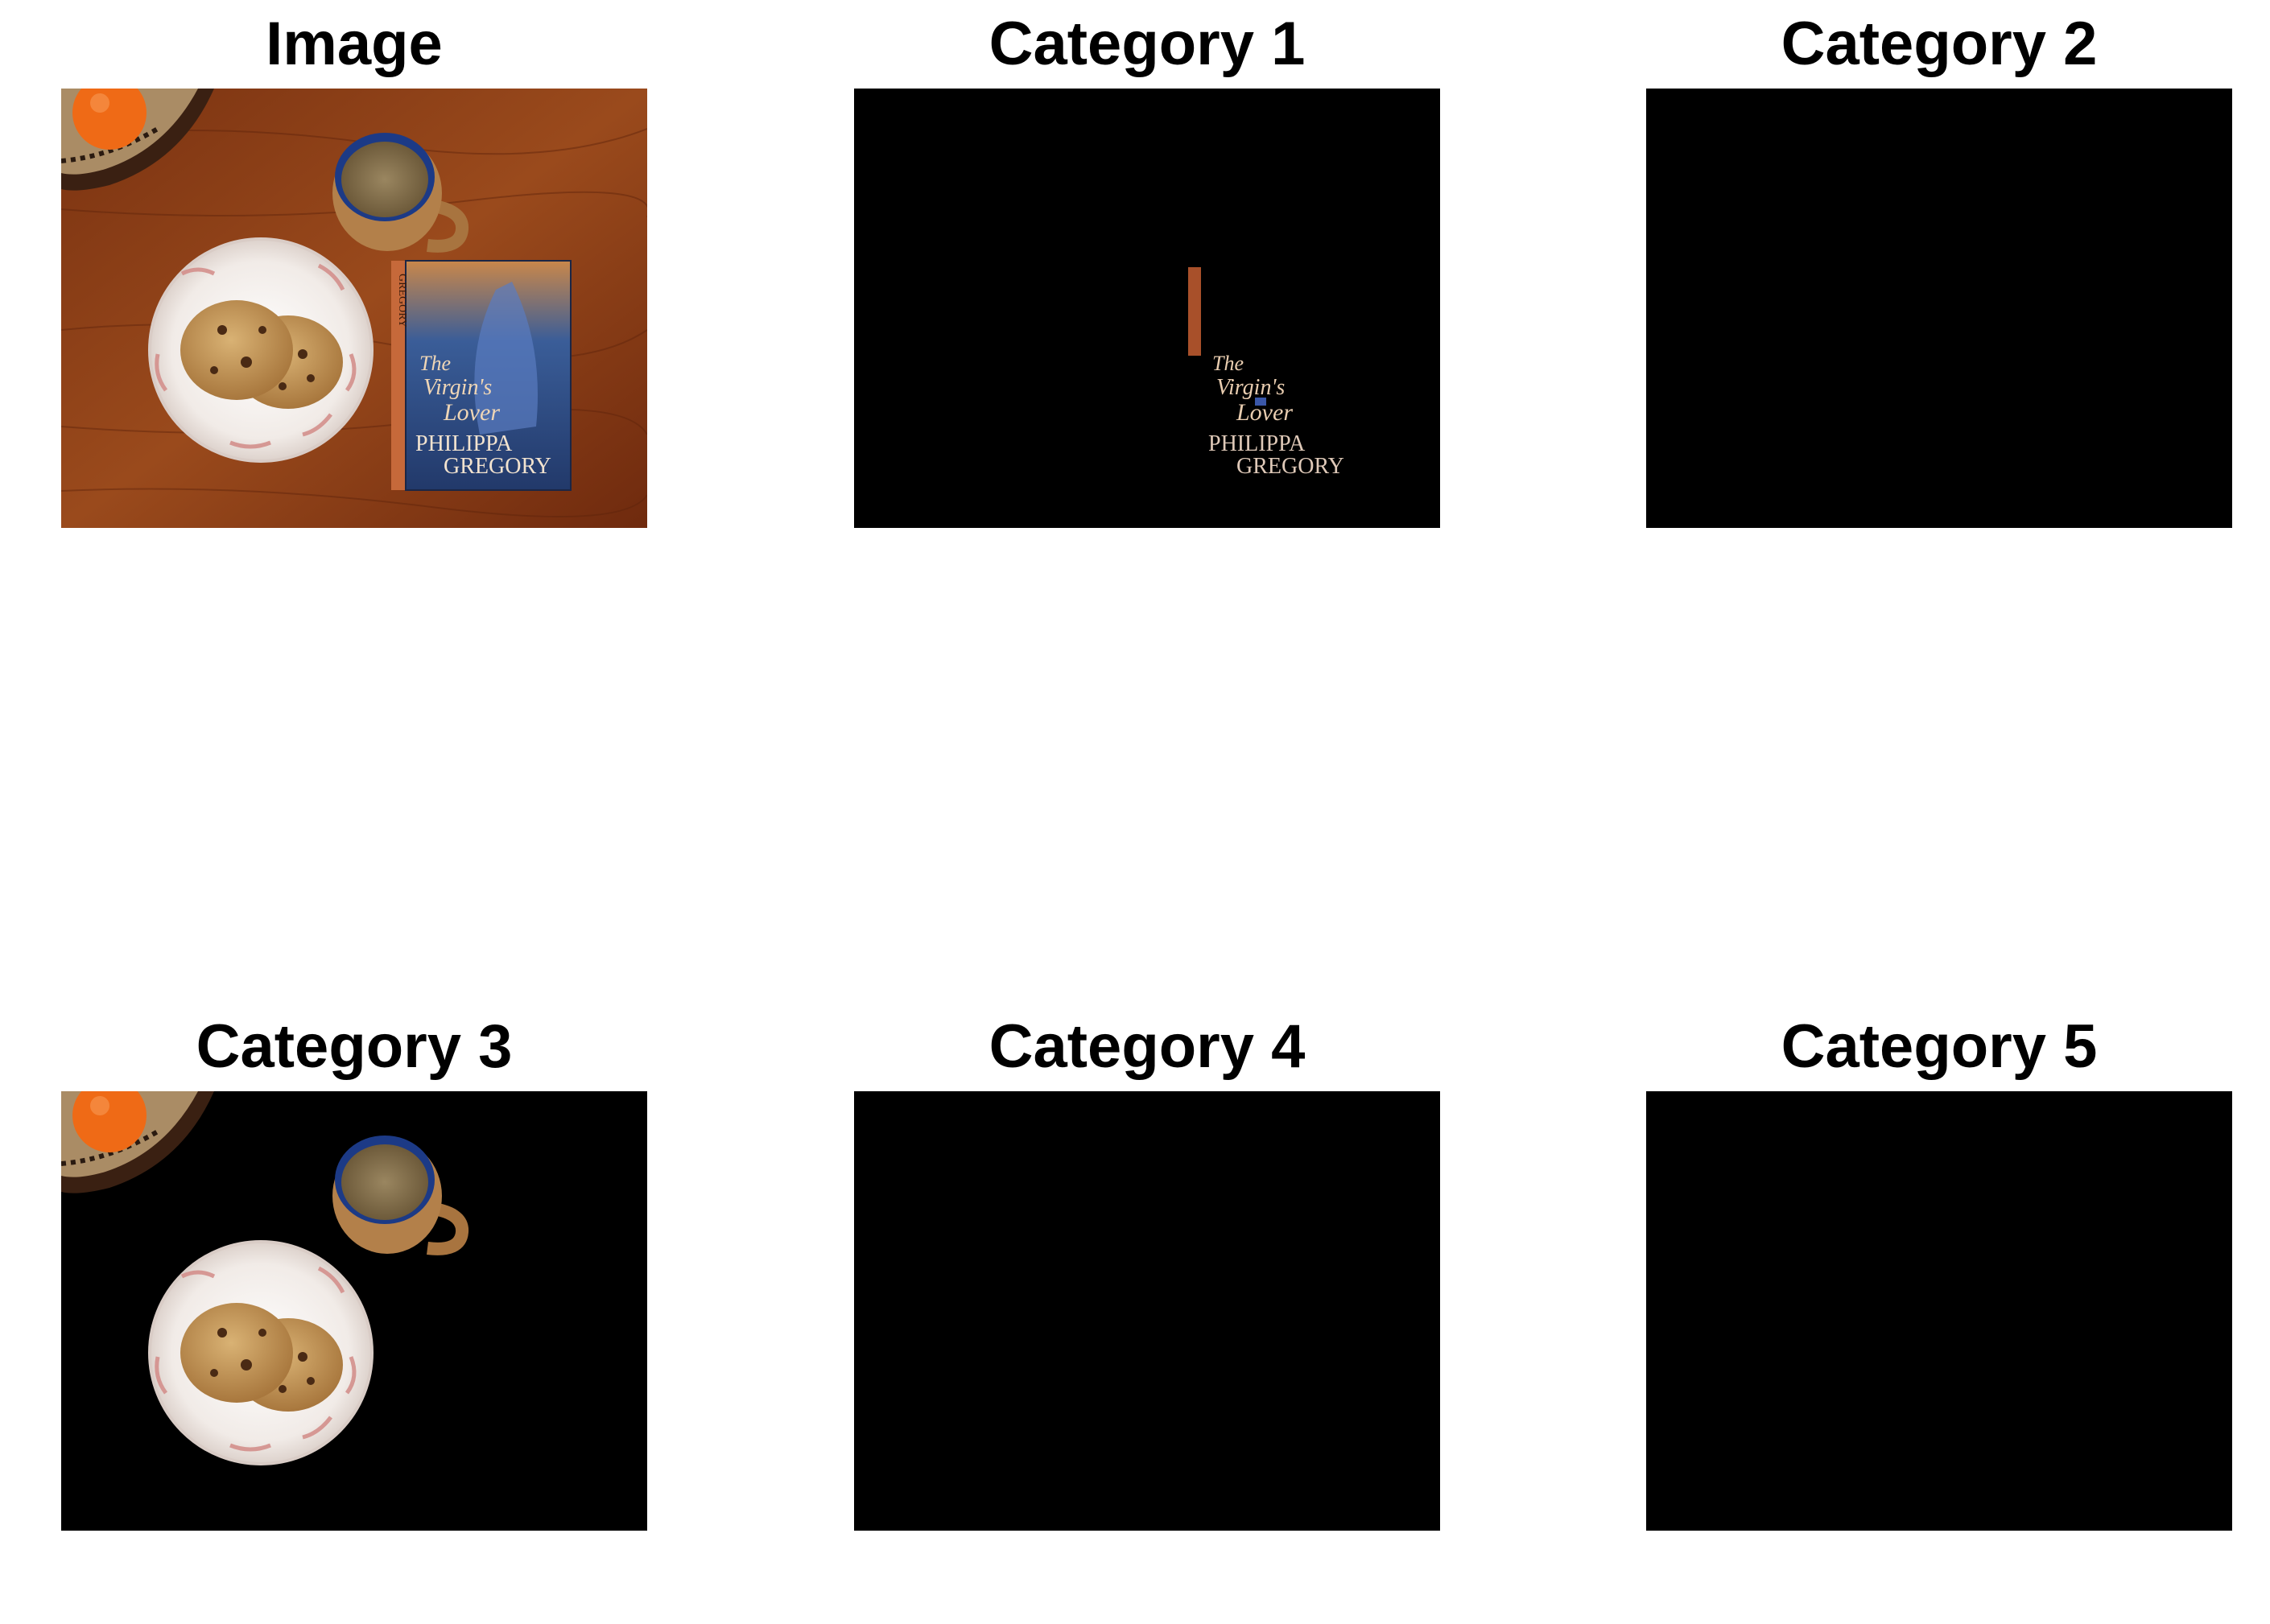  Describe the element at coordinates (402, 301) in the screenshot. I see `book-spine-text: GREGORY` at that location.